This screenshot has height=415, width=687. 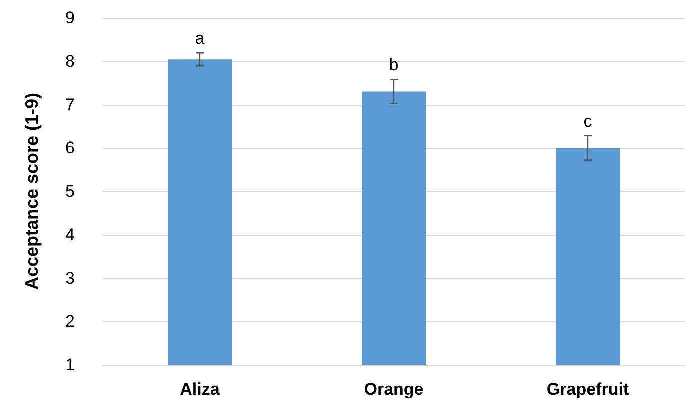 What do you see at coordinates (70, 365) in the screenshot?
I see `y-tick-label: 1` at bounding box center [70, 365].